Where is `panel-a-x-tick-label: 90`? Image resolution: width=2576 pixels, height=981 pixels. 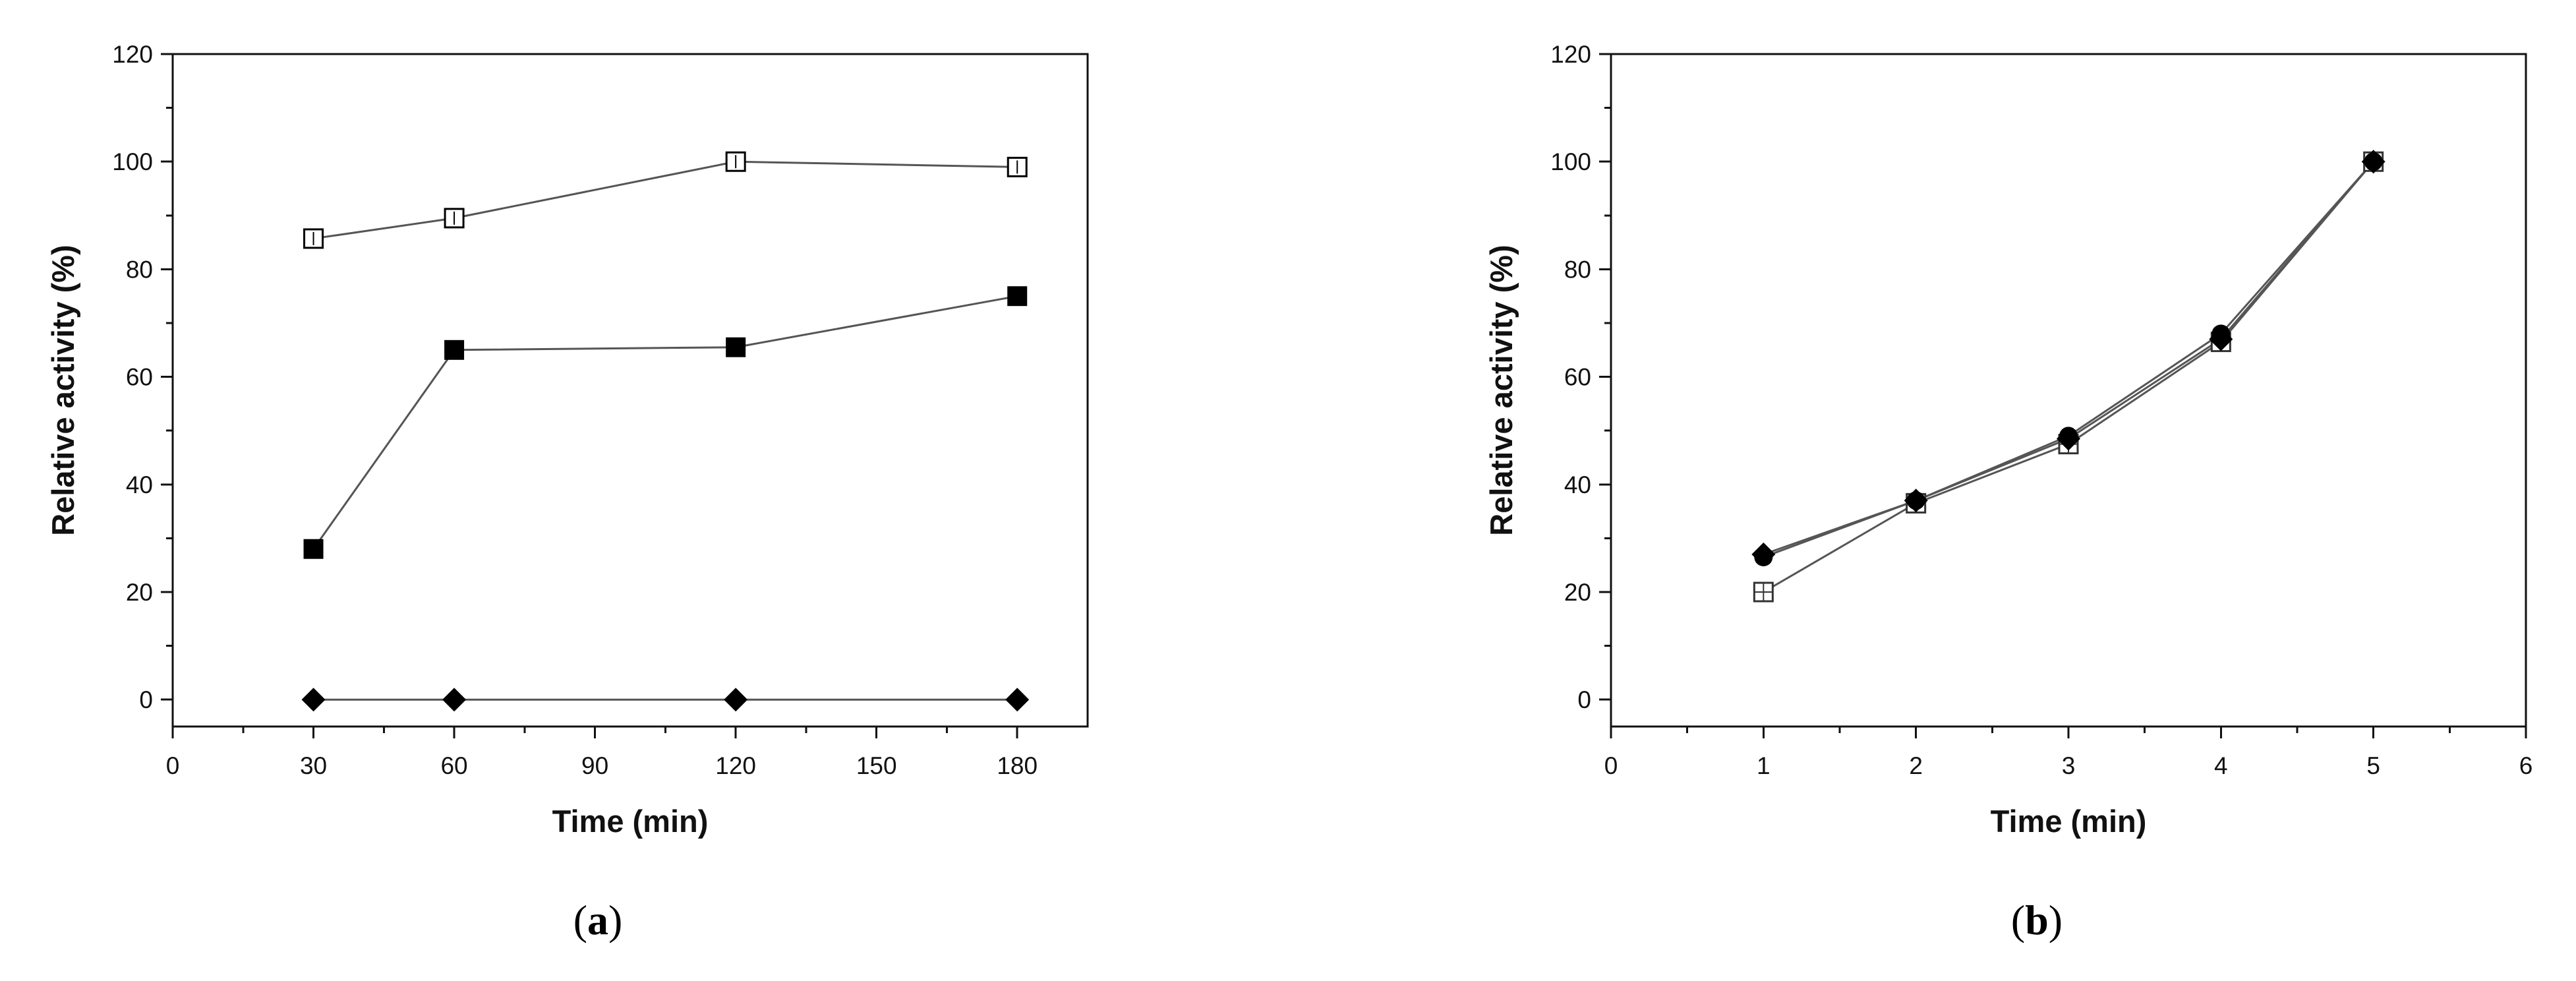 panel-a-x-tick-label: 90 is located at coordinates (594, 765).